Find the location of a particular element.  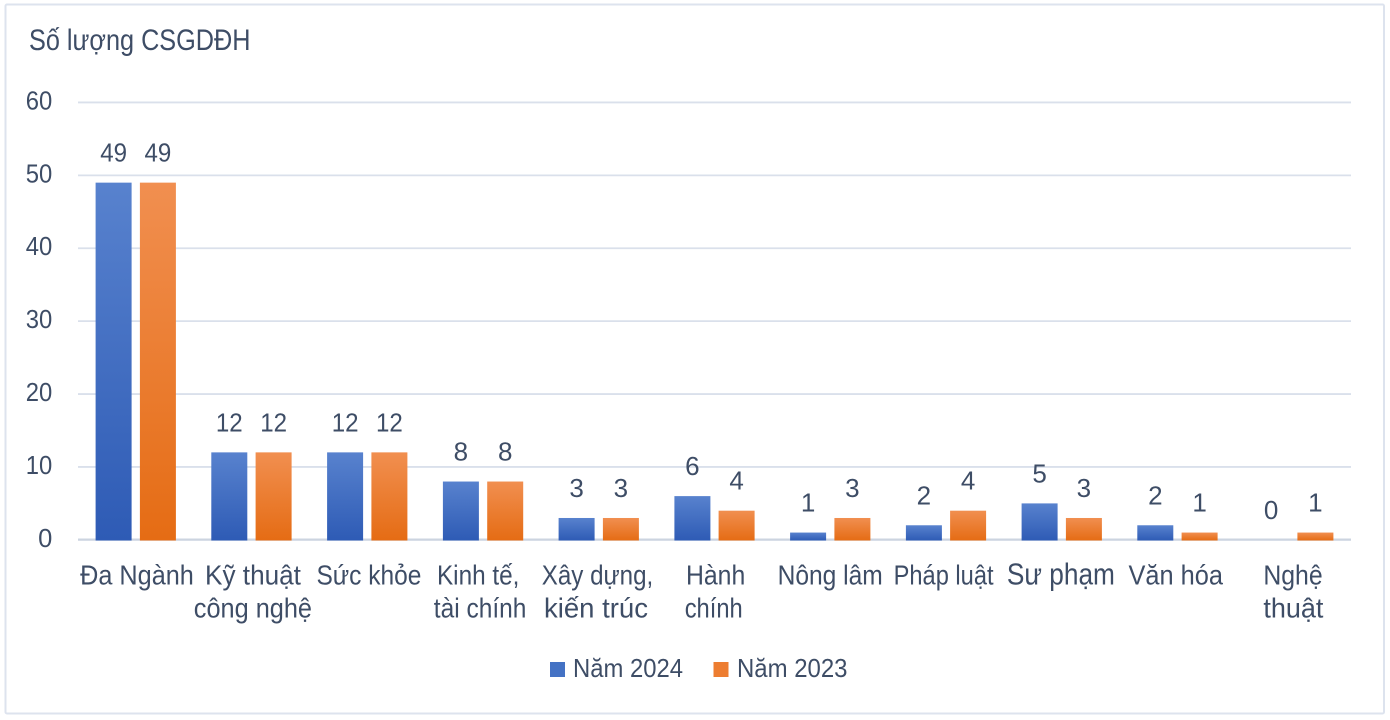

svg-text: Nông lâm is located at coordinates (830, 575).